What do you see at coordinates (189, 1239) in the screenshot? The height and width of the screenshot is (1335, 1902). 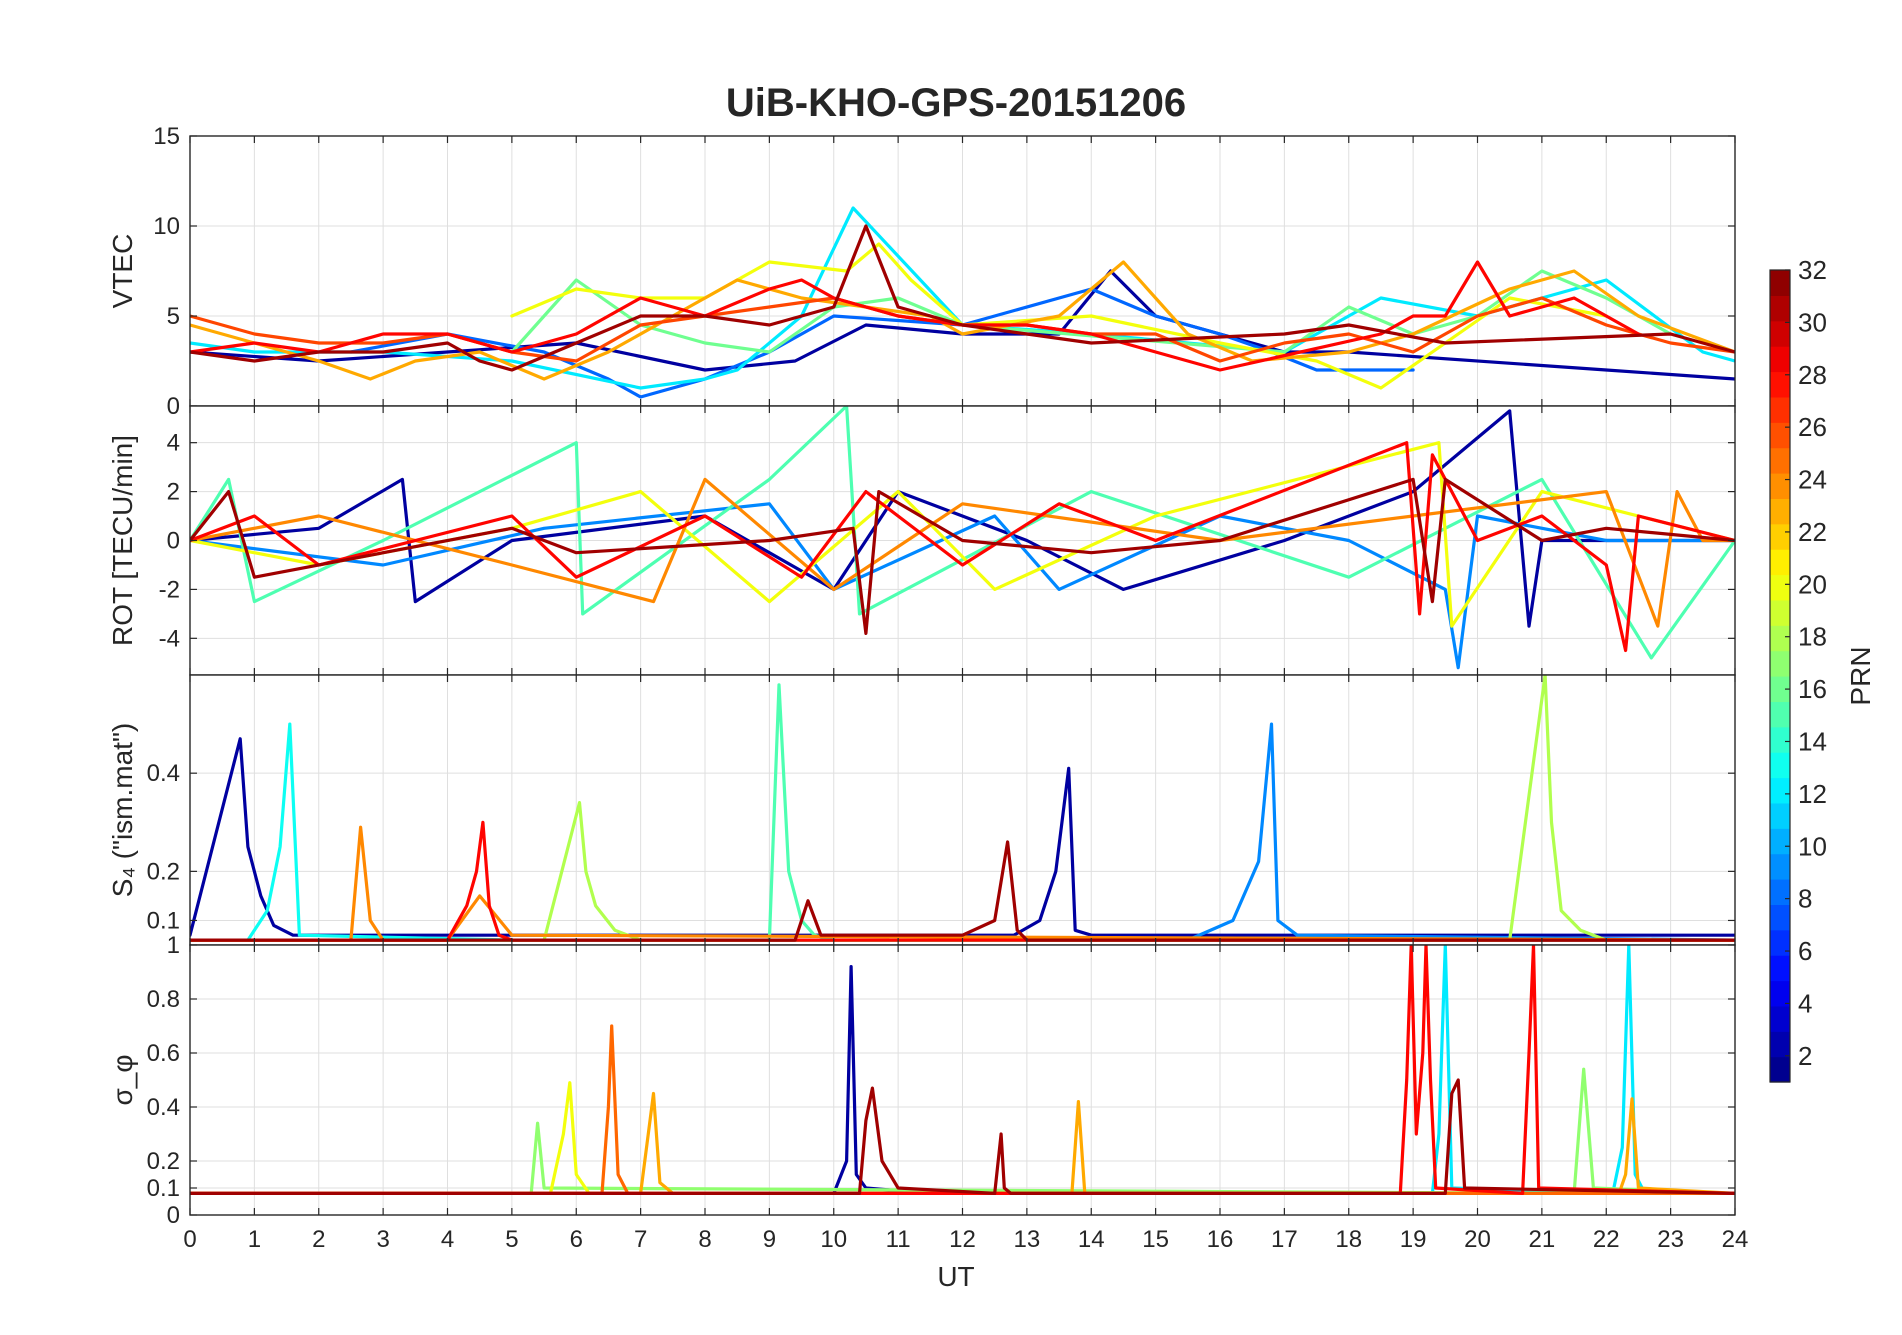 I see `x-tick-label: 0` at bounding box center [189, 1239].